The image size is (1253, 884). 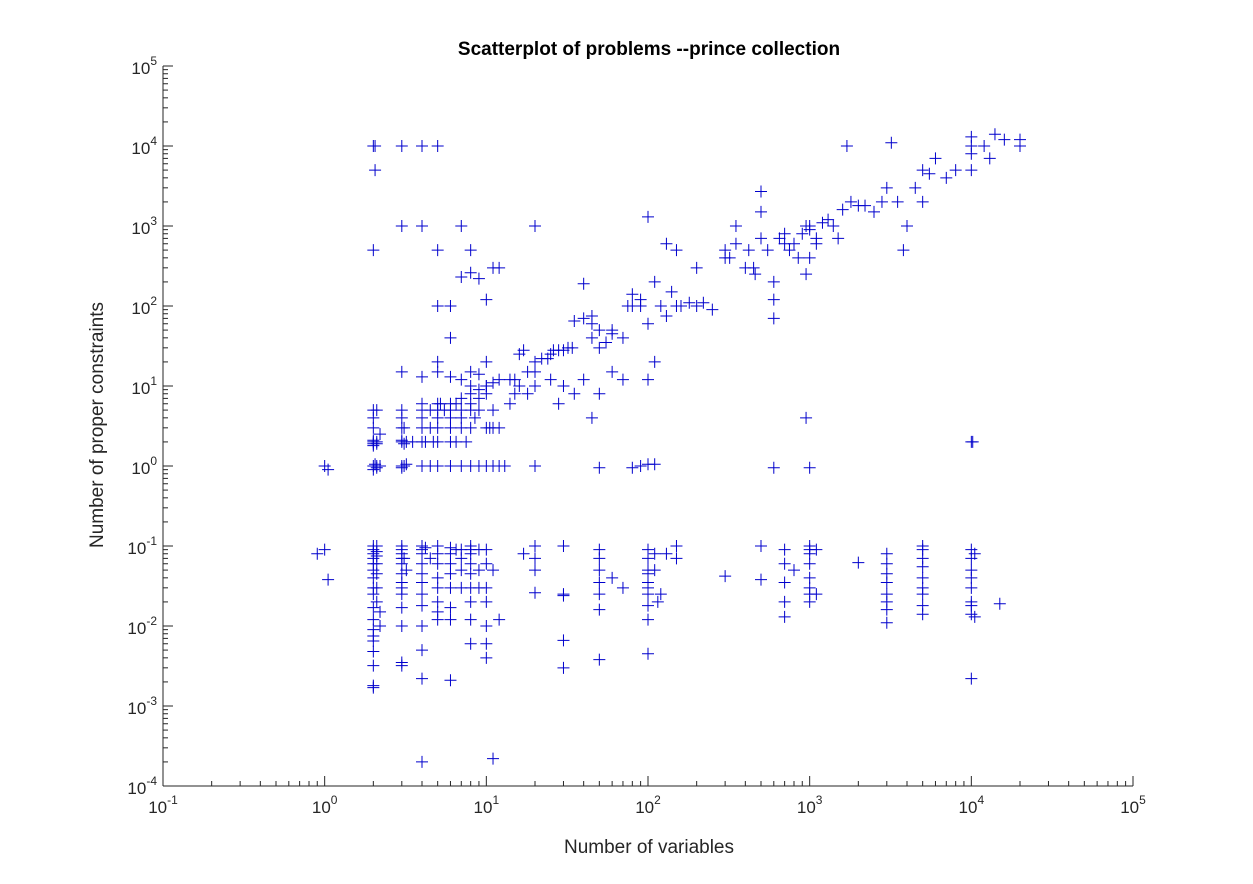 I want to click on x-tick-label: 102, so click(x=648, y=805).